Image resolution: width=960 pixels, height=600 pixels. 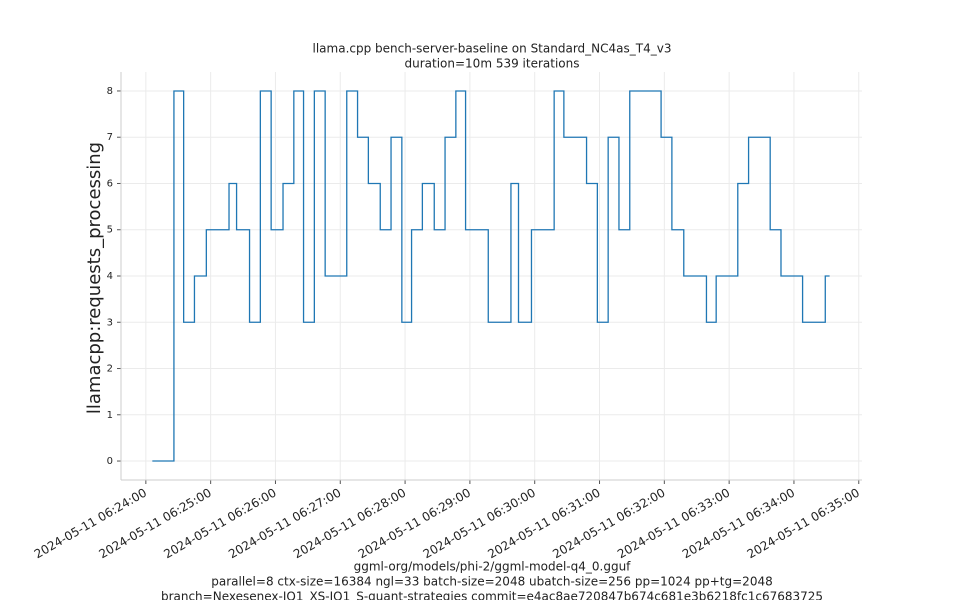 I want to click on x-tick-label: 2024-05-11 06:35:00, so click(x=803, y=524).